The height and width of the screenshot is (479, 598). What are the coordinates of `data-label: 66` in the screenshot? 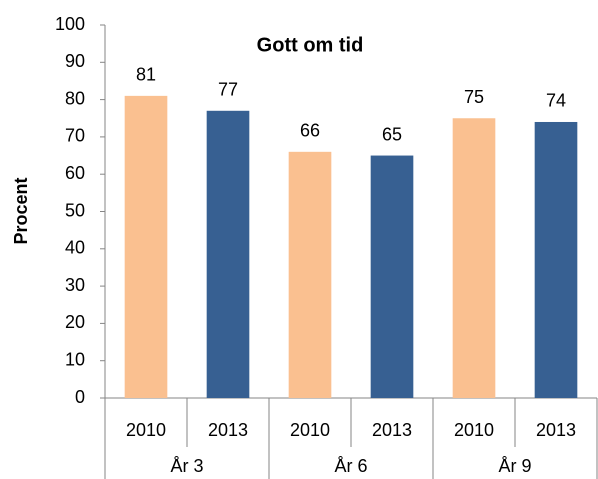 It's located at (310, 131).